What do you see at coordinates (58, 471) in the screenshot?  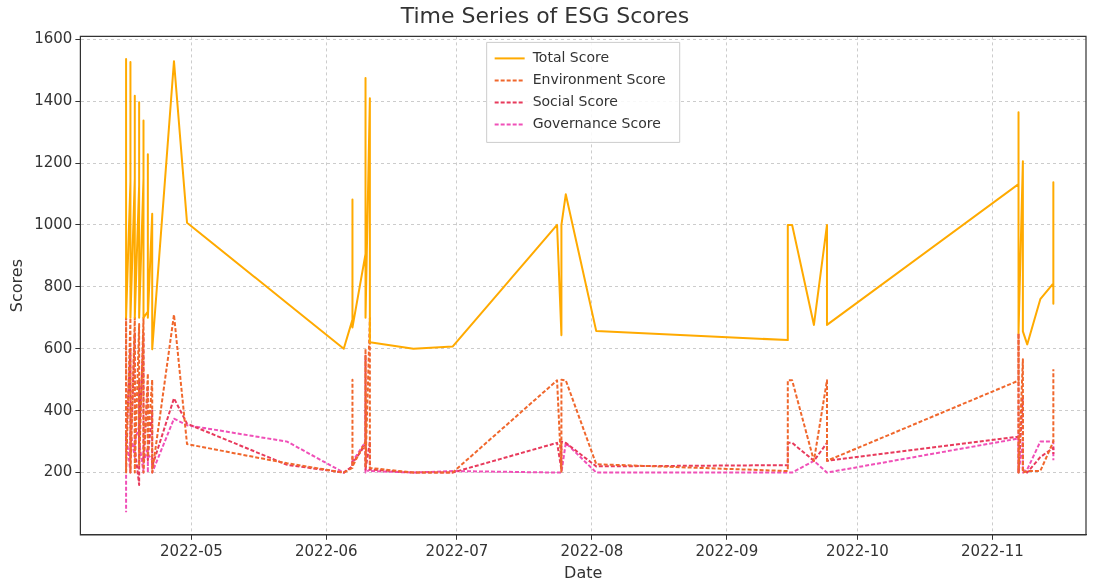 I see `y-tick-label: 200` at bounding box center [58, 471].